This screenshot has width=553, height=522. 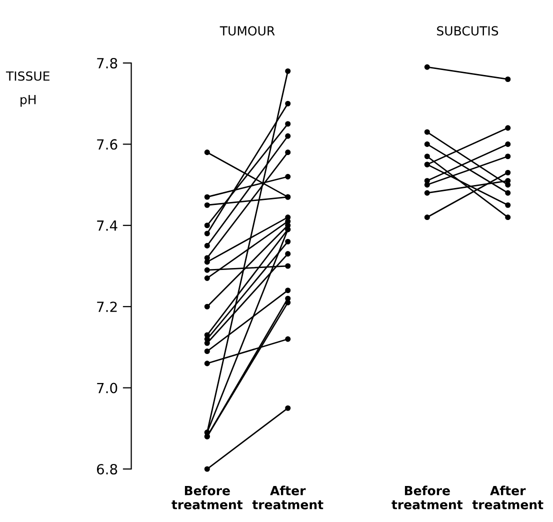 I want to click on y-tick-label: 7.4, so click(x=107, y=225).